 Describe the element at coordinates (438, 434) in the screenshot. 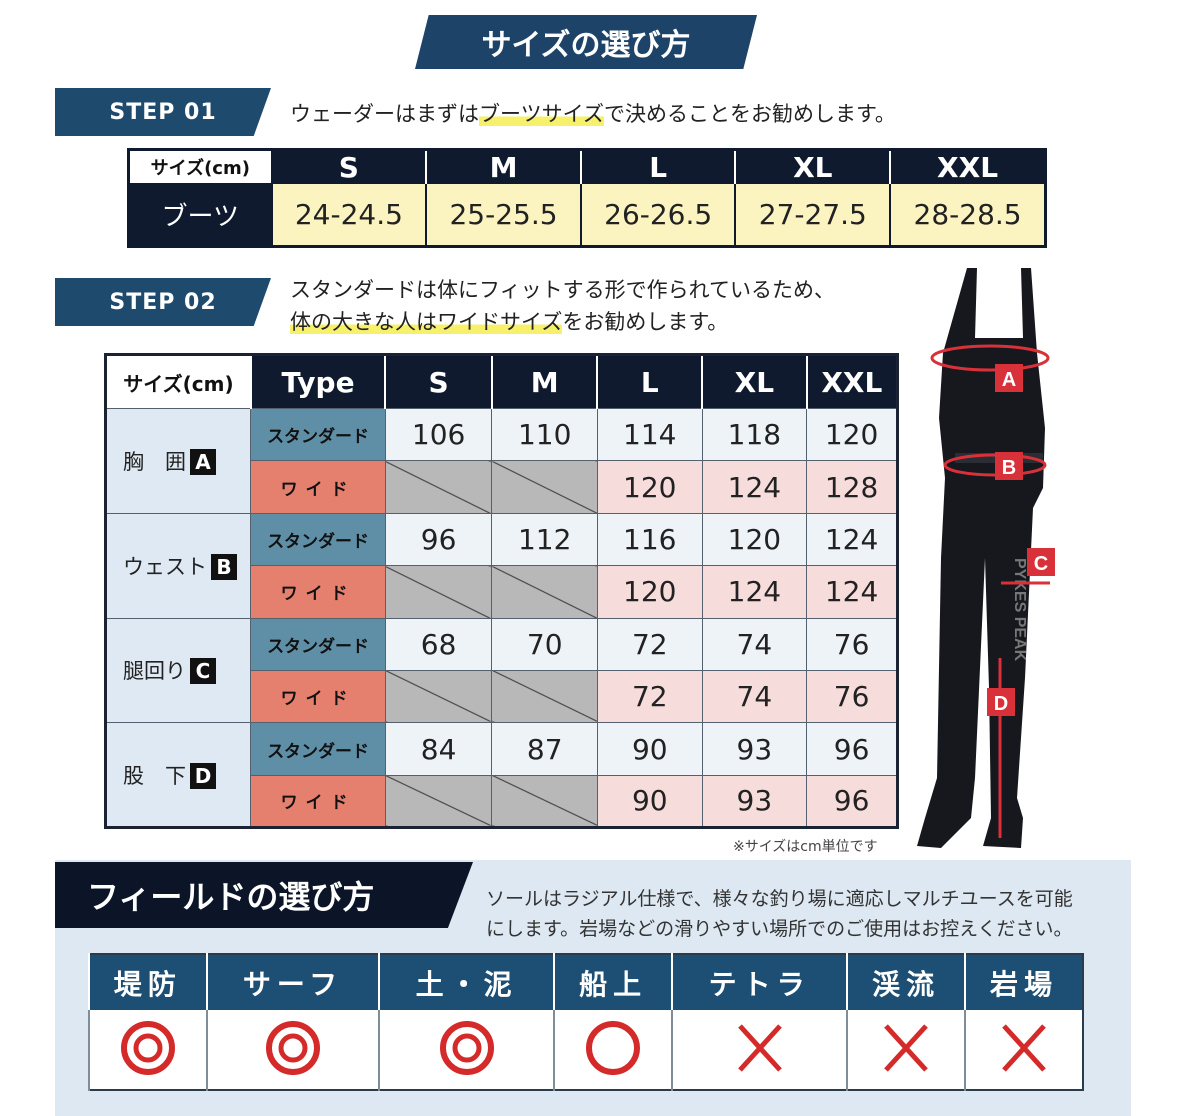

I see `standard-value: 106` at that location.